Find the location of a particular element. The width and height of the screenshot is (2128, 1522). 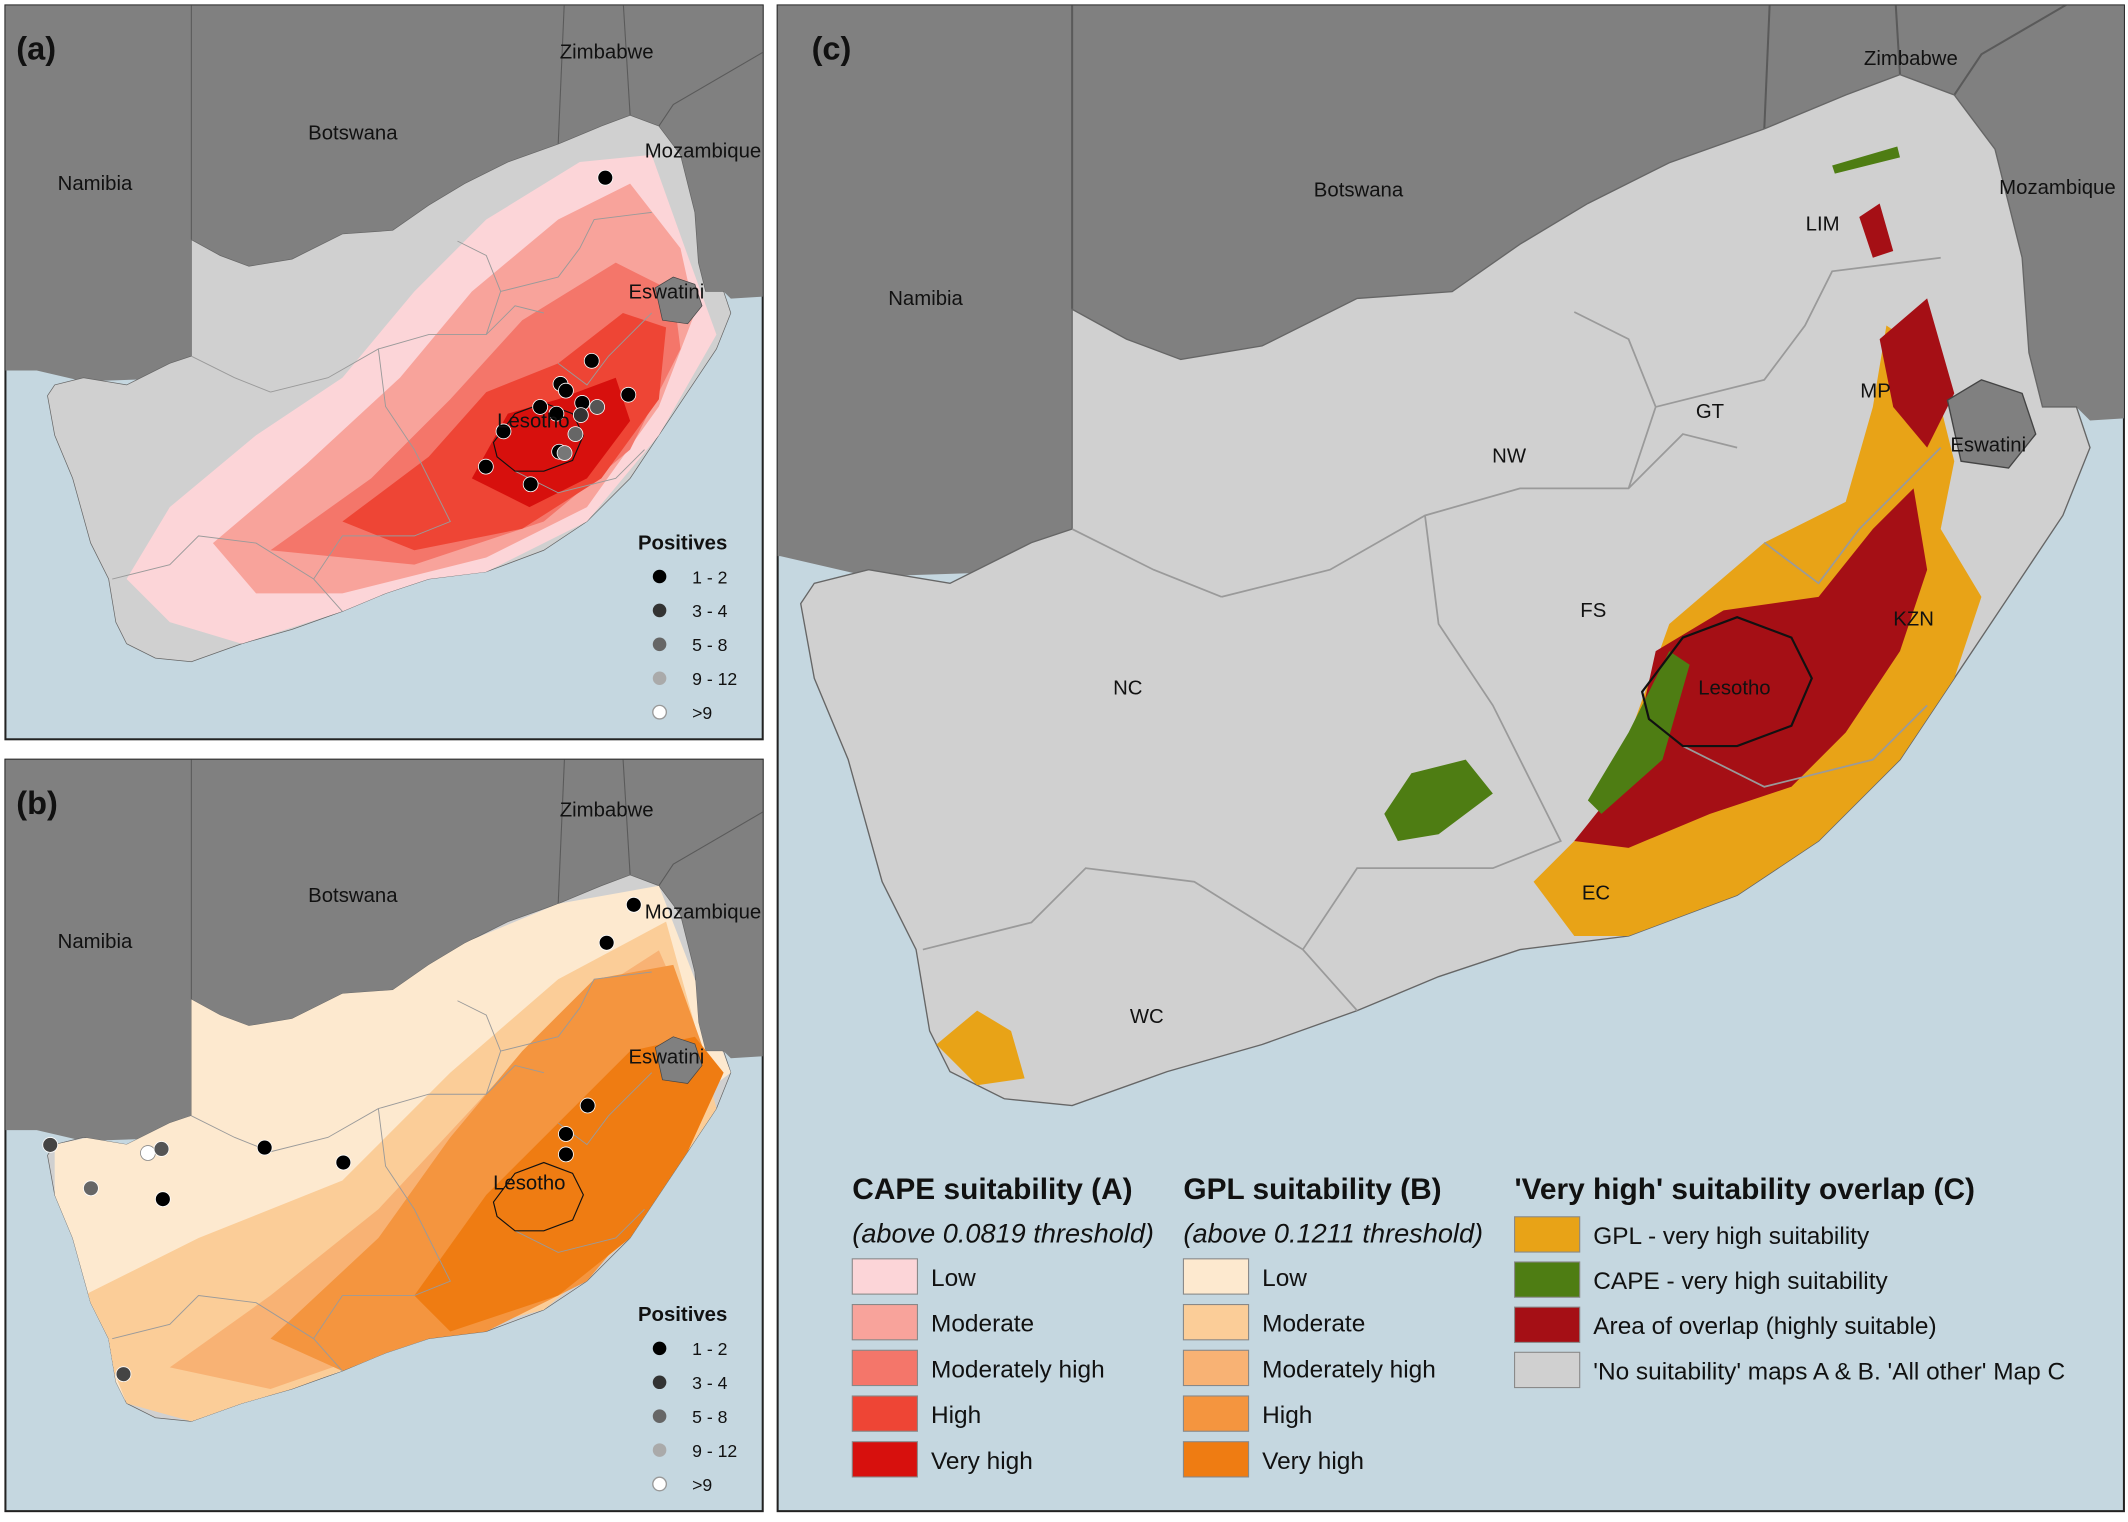

positives-legend-b: 1 - 2 3 - 4 5 - 8 9 - 12 >9 is located at coordinates (694, 1417).